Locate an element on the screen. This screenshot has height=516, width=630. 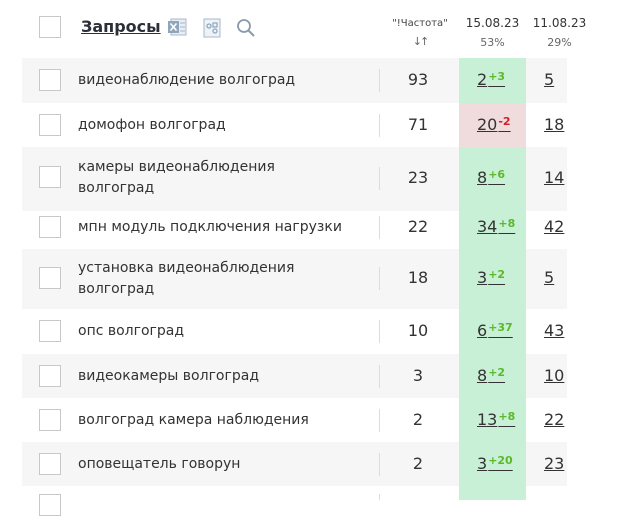
position-cell: 8+6 is located at coordinates (492, 179).